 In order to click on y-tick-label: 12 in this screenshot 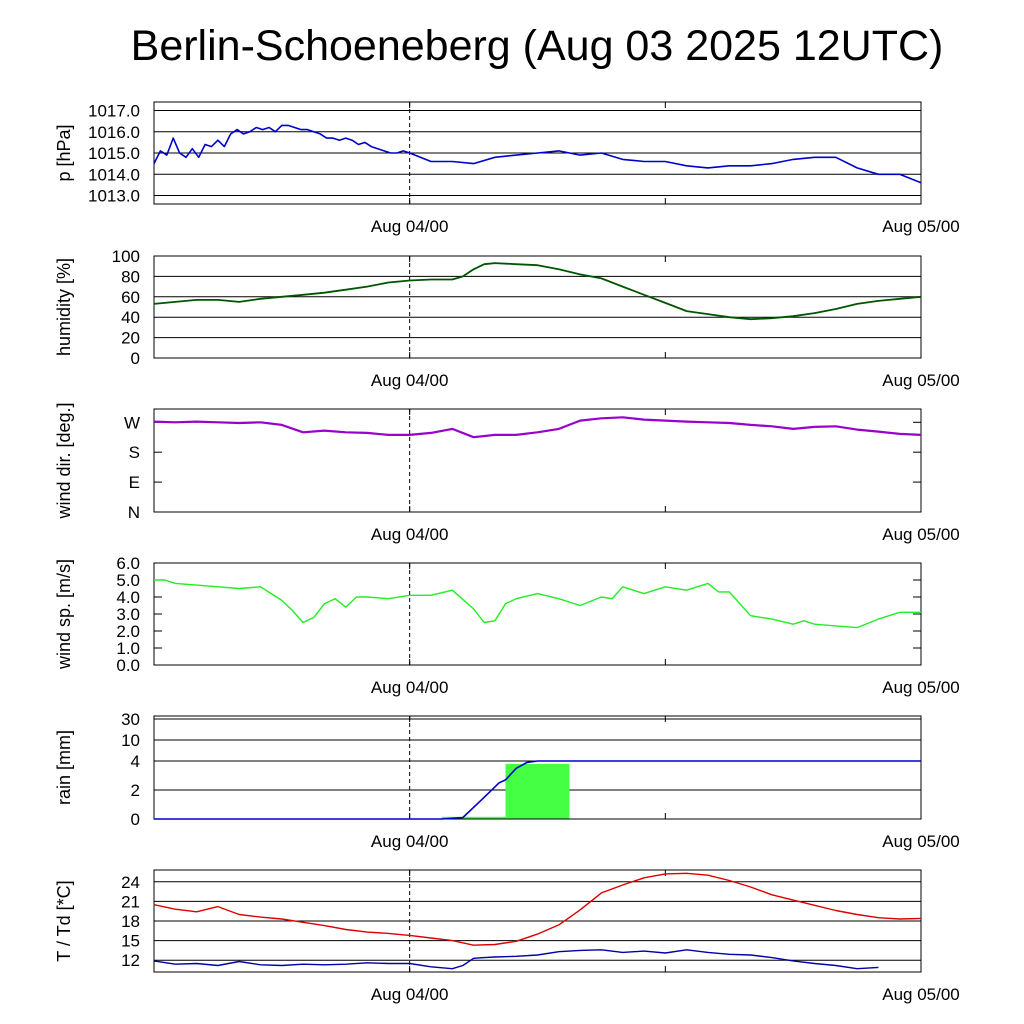, I will do `click(130, 960)`.